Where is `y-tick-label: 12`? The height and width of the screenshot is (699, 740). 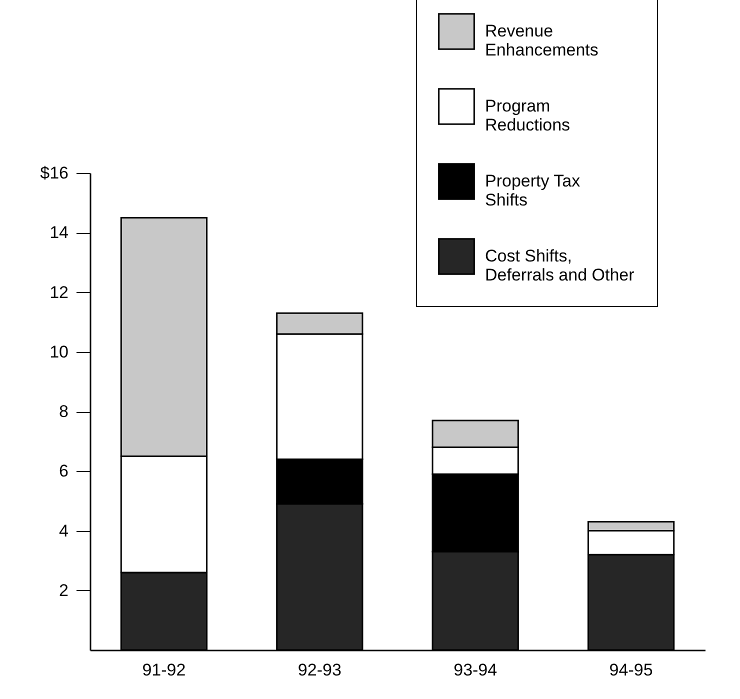 y-tick-label: 12 is located at coordinates (59, 292).